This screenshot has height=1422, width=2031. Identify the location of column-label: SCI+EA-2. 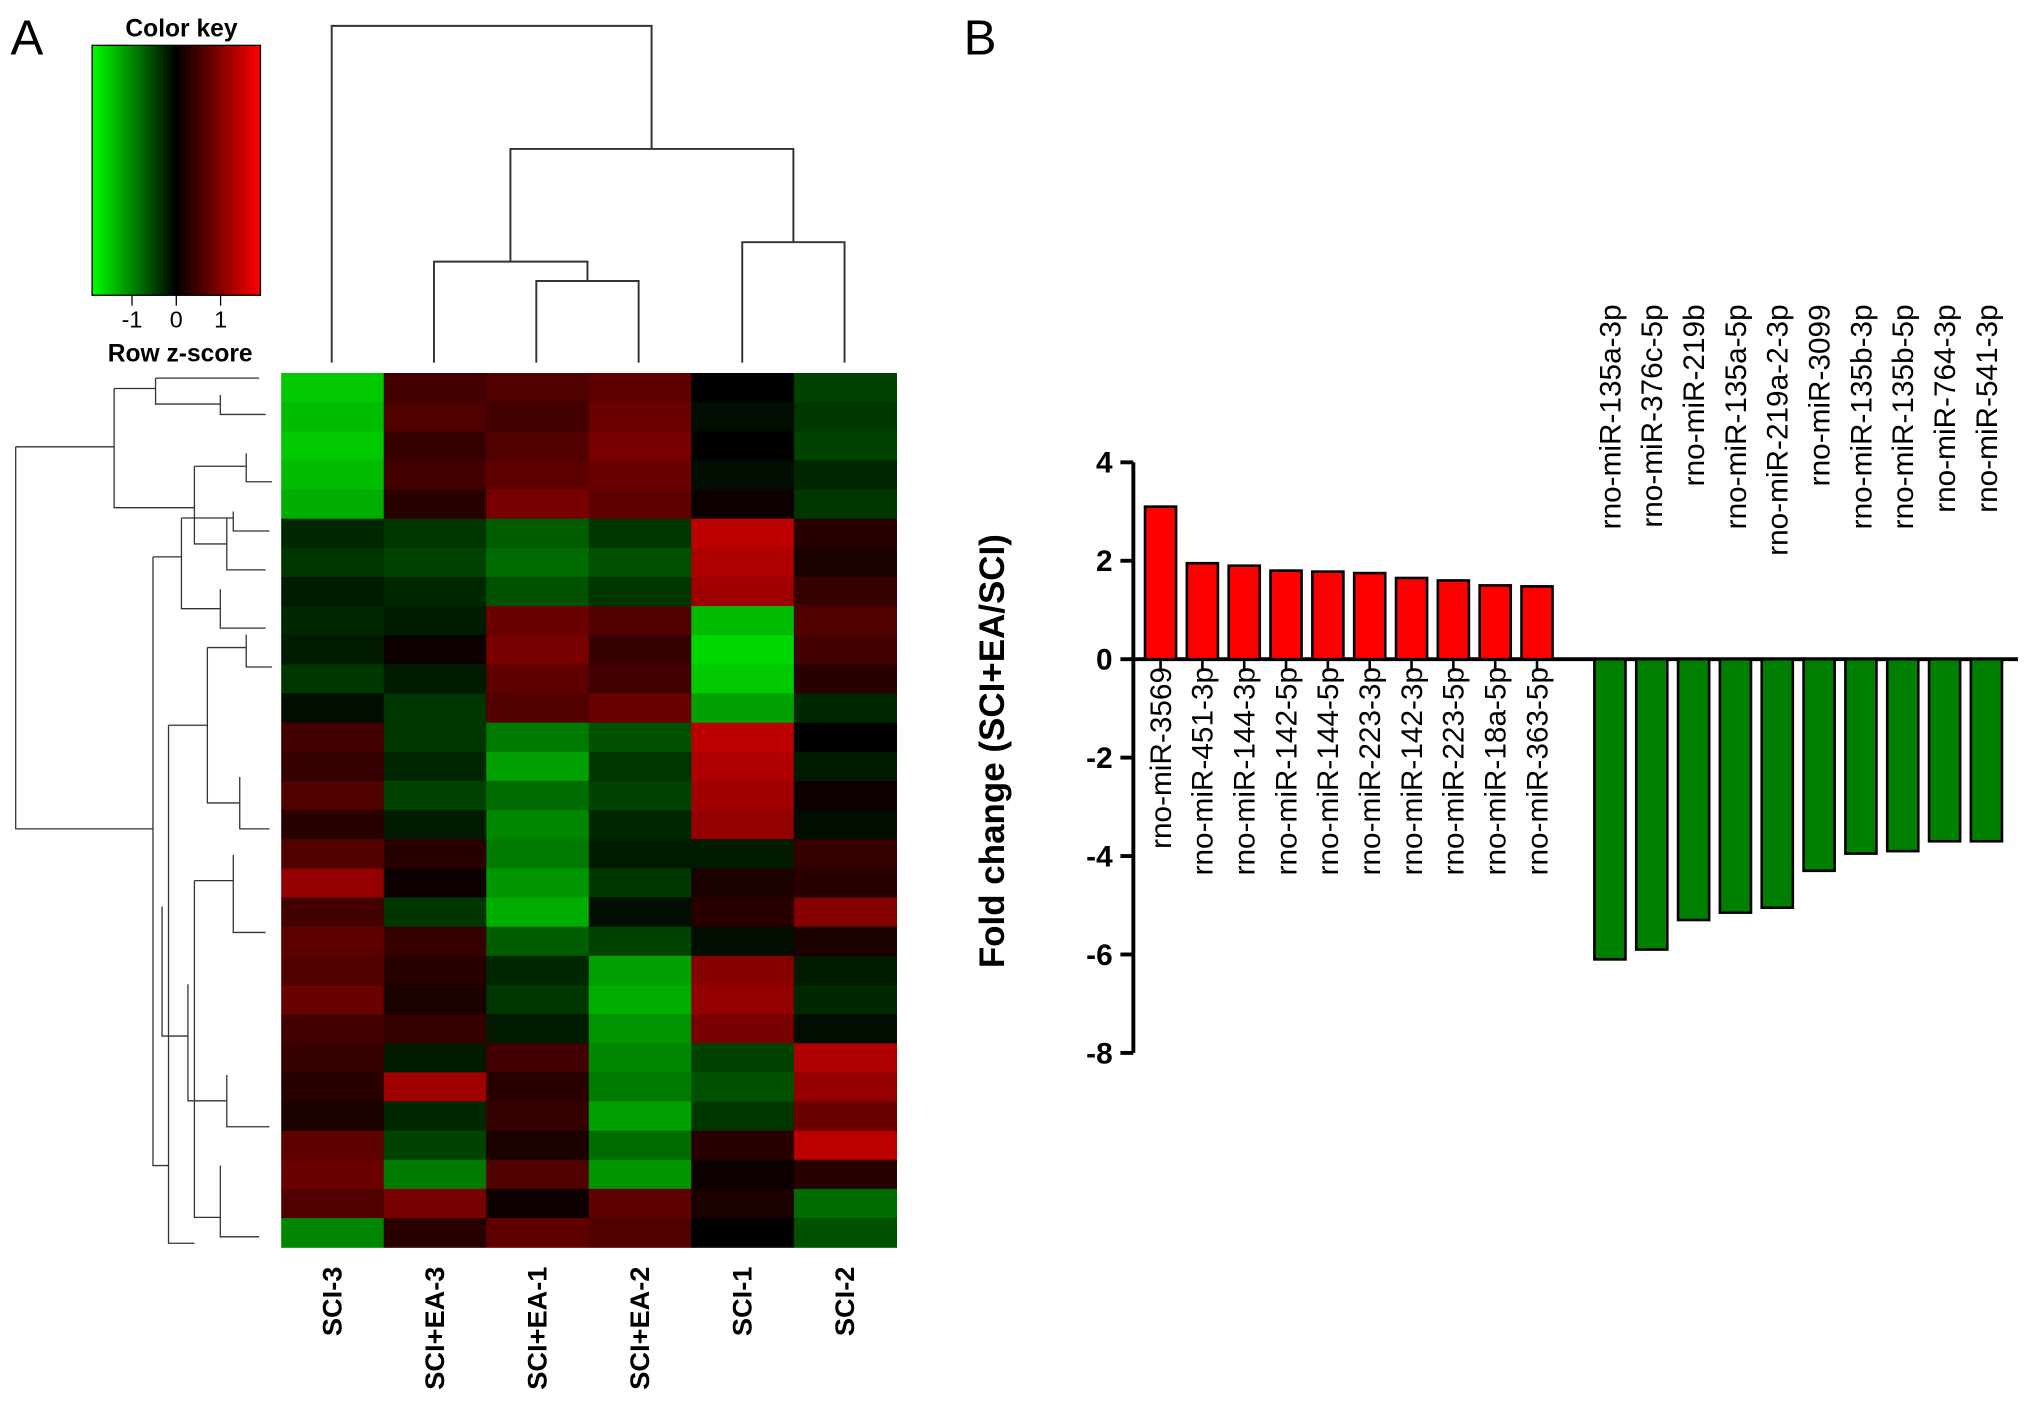
(639, 1328).